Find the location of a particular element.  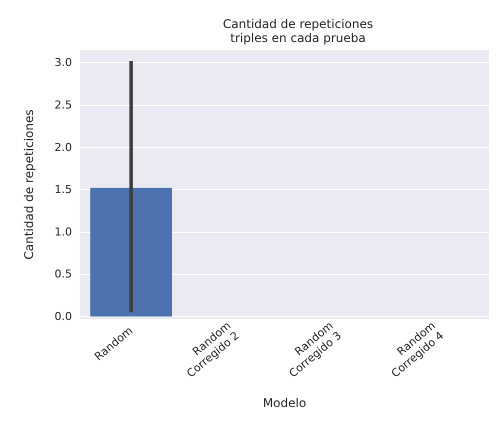

x-axis-title: Modelo is located at coordinates (284, 403).